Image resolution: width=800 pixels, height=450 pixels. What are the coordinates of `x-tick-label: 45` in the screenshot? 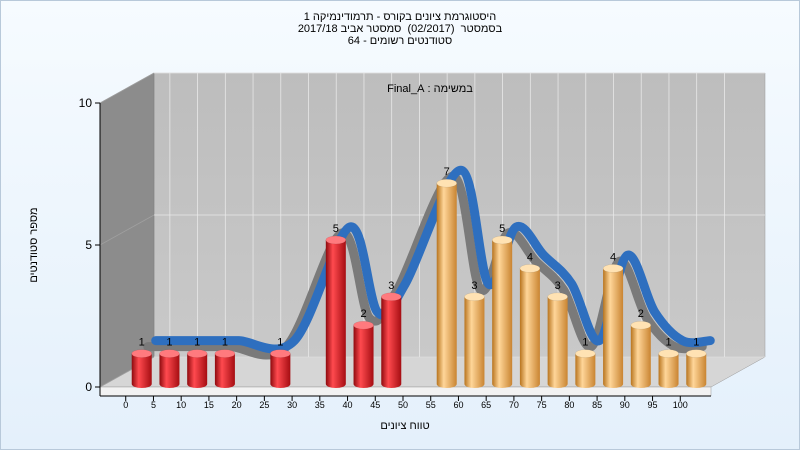 It's located at (375, 405).